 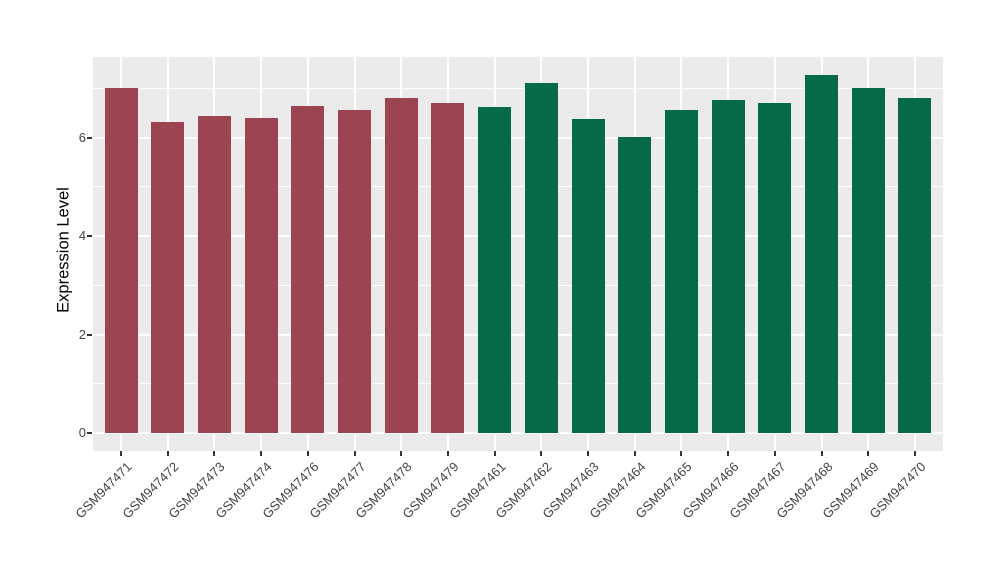 What do you see at coordinates (541, 257) in the screenshot?
I see `bar-GSM947462` at bounding box center [541, 257].